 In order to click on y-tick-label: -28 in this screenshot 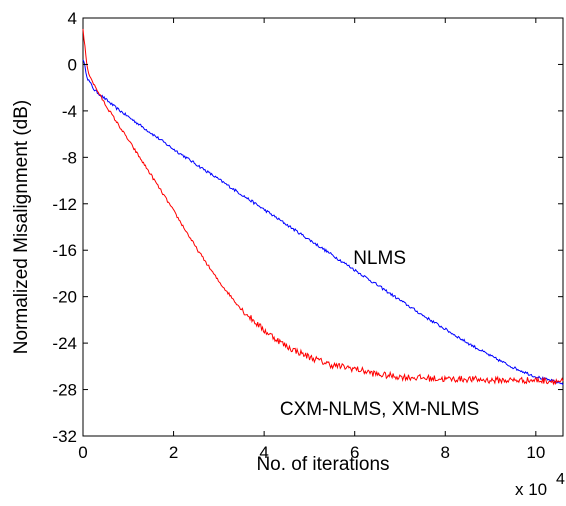, I will do `click(64, 390)`.